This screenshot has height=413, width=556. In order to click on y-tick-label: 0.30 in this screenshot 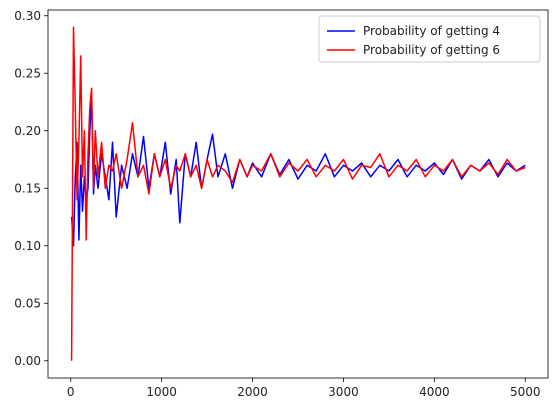, I will do `click(27, 16)`.